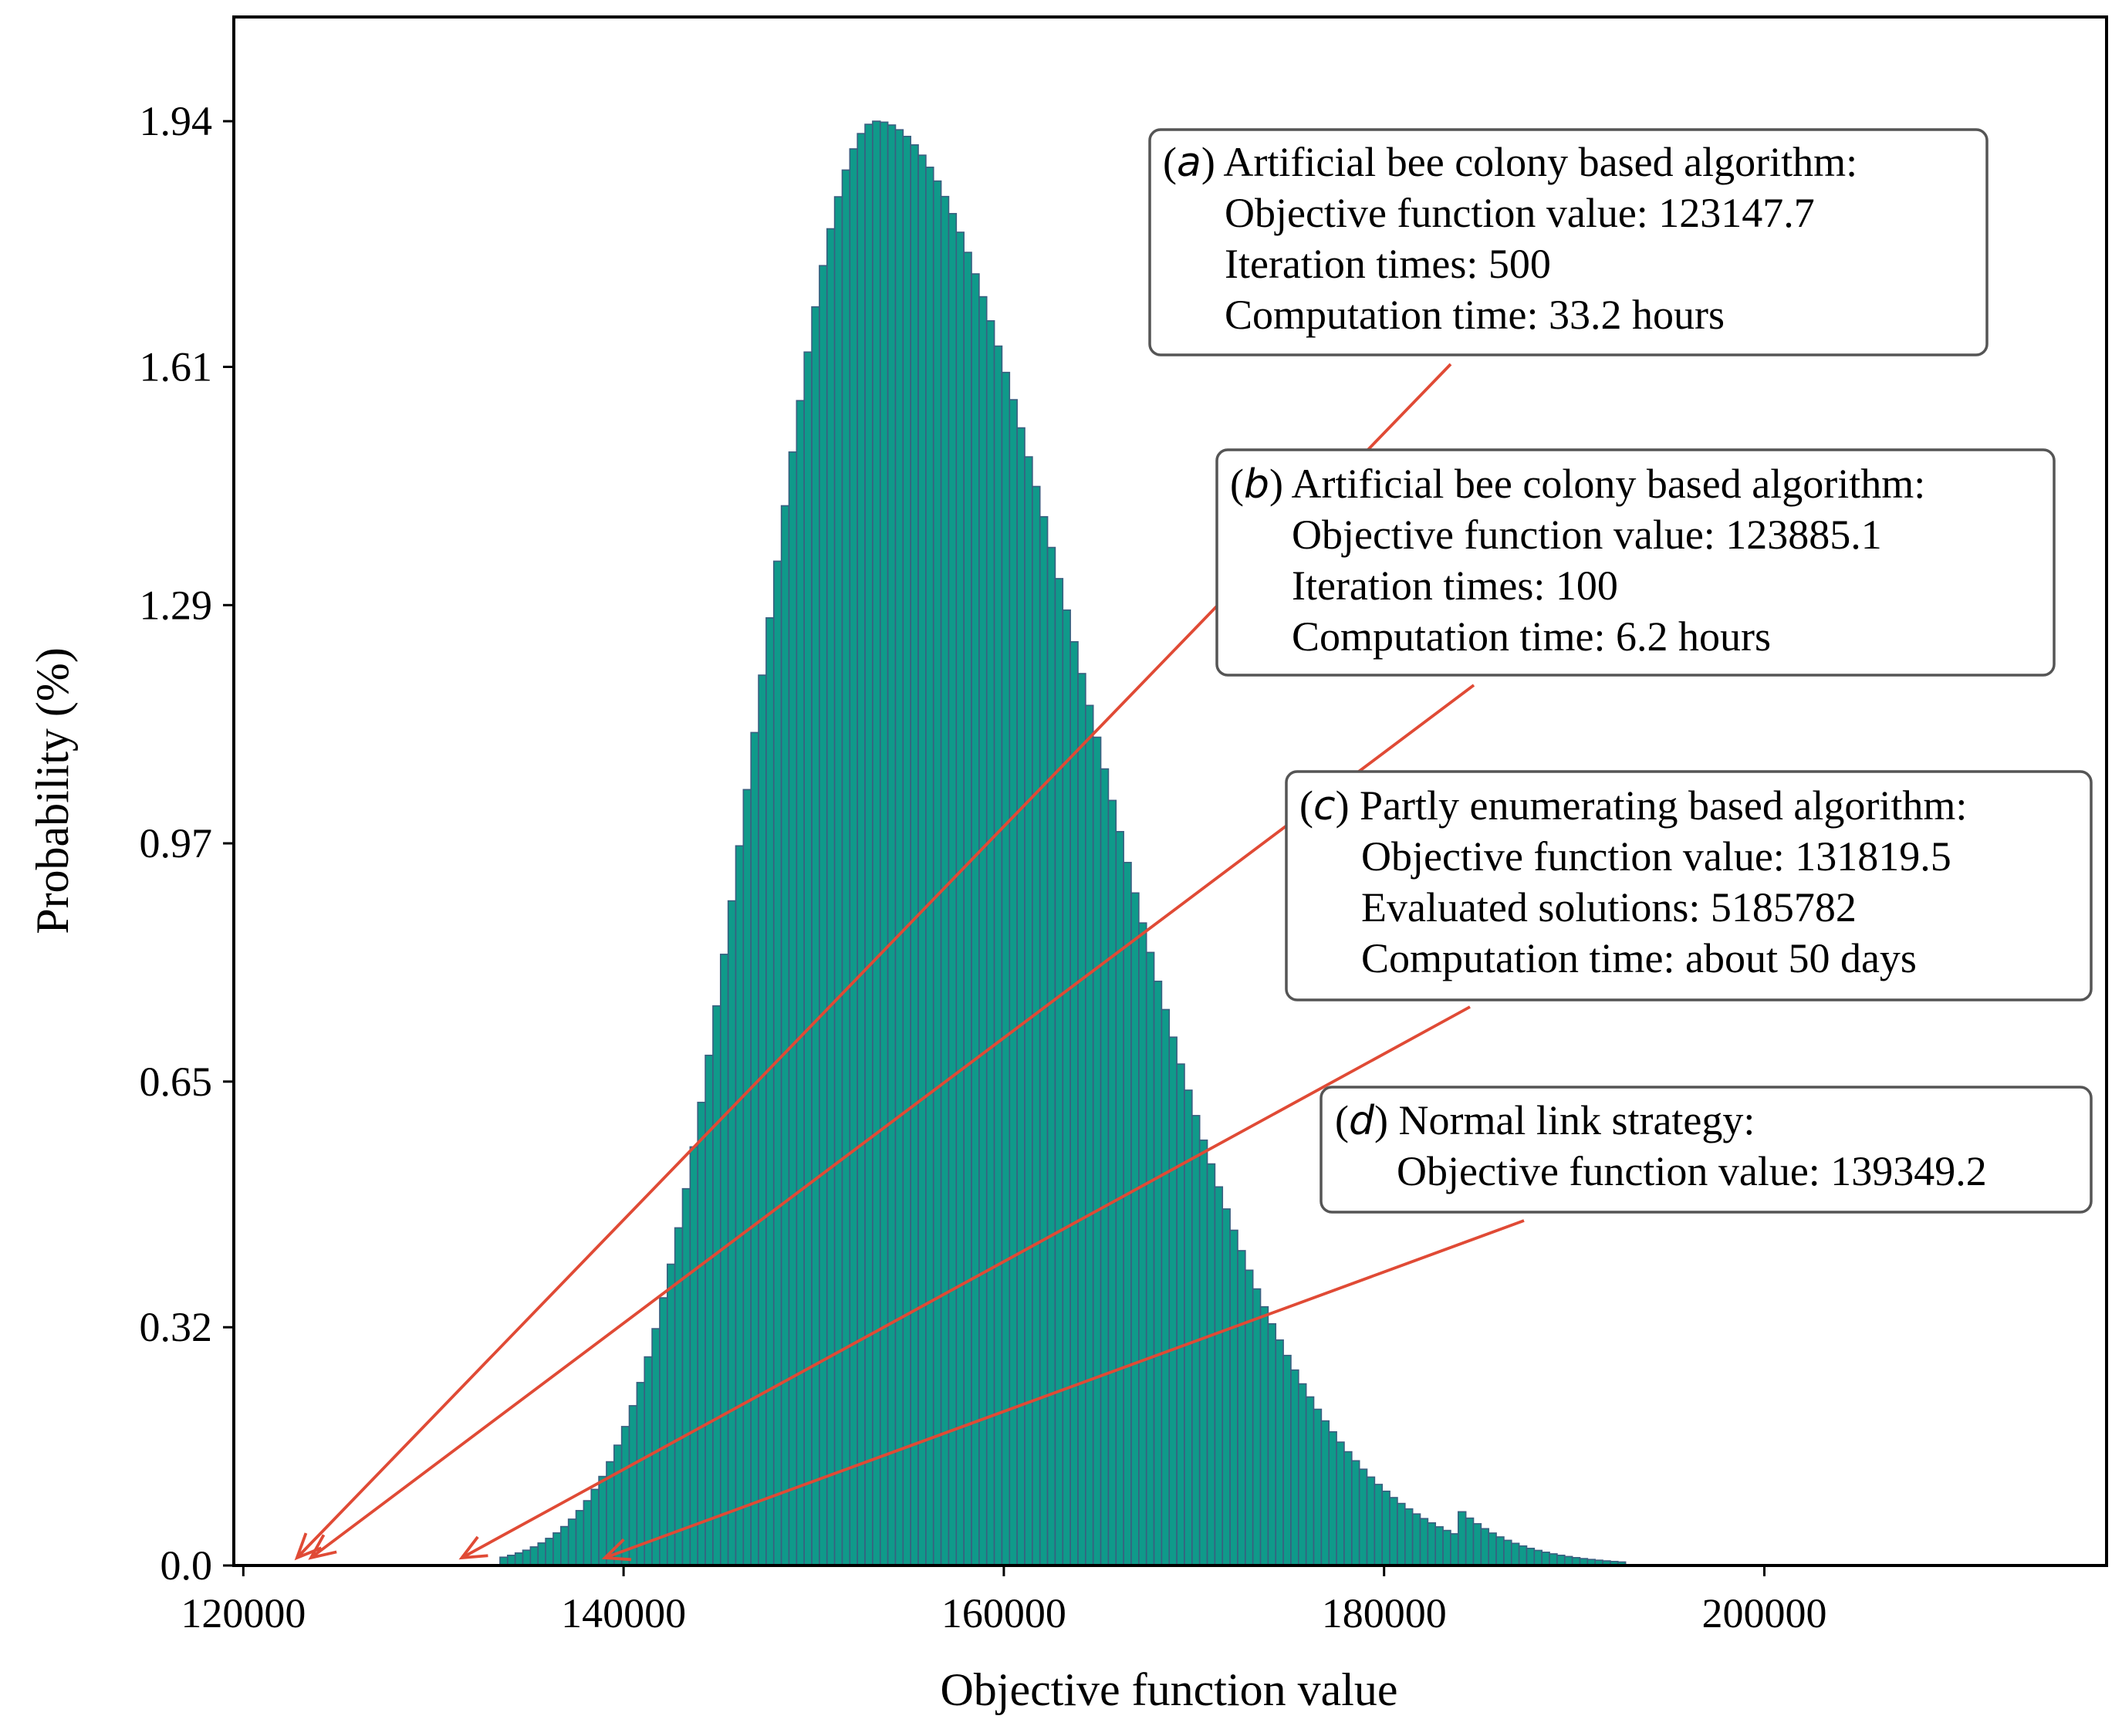 The width and height of the screenshot is (2122, 1736). Describe the element at coordinates (1545, 1120) in the screenshot. I see `annotation-title: (d) Normal link strategy:` at that location.